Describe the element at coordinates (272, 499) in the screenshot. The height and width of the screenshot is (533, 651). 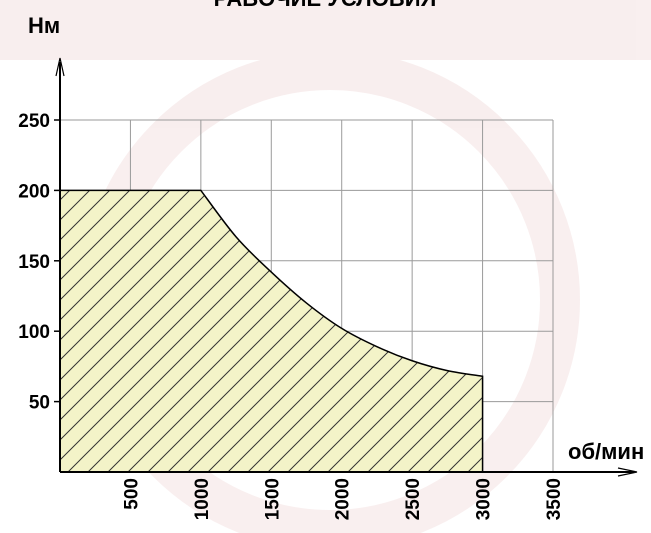
I see `x-tick-label-1500: 1500` at that location.